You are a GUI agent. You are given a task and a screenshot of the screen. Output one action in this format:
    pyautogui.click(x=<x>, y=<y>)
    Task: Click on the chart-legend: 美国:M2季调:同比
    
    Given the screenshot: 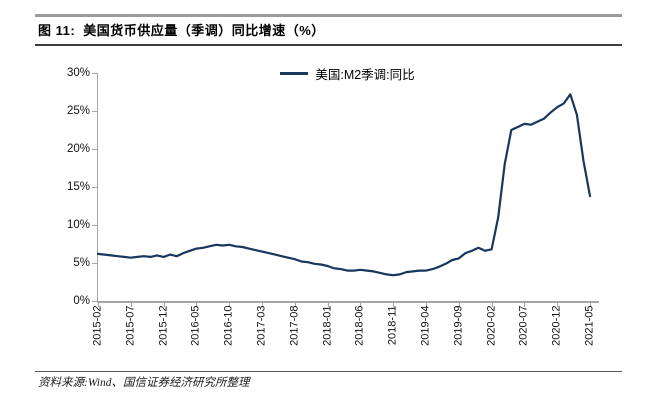 What is the action you would take?
    pyautogui.click(x=347, y=74)
    